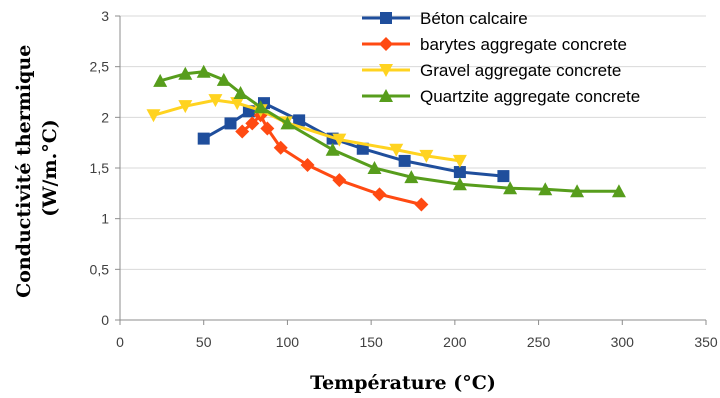  Describe the element at coordinates (100, 168) in the screenshot. I see `y-tick-label: 1,5` at that location.